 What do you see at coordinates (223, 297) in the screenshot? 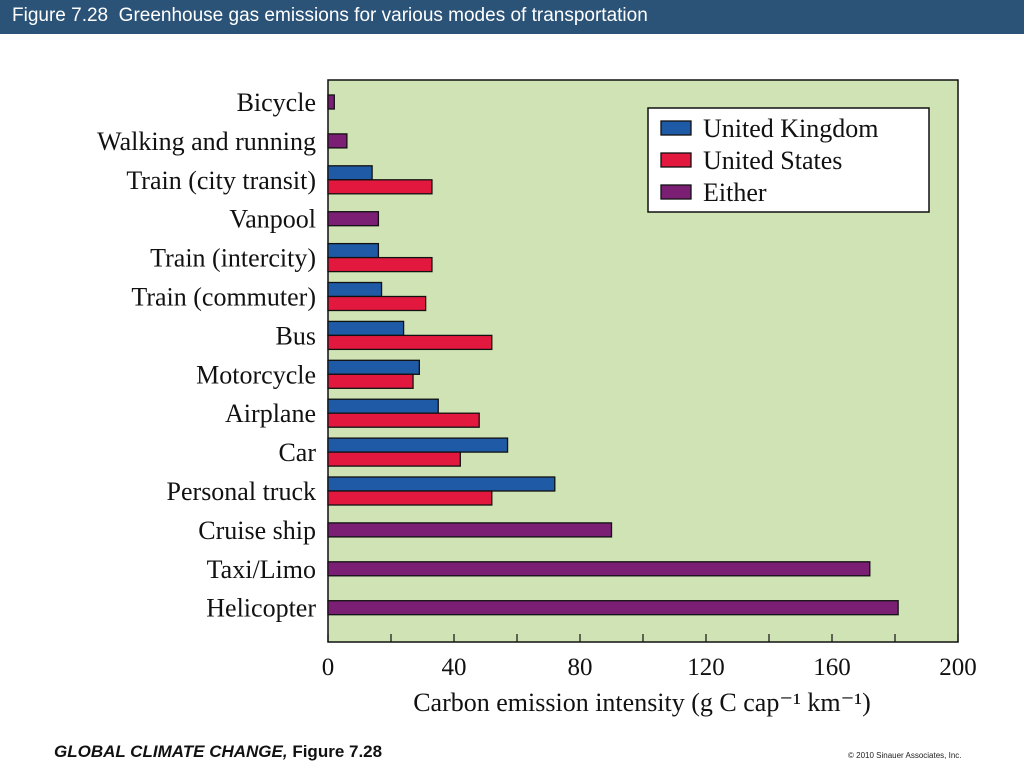
I see `category-label: Train (commuter)` at bounding box center [223, 297].